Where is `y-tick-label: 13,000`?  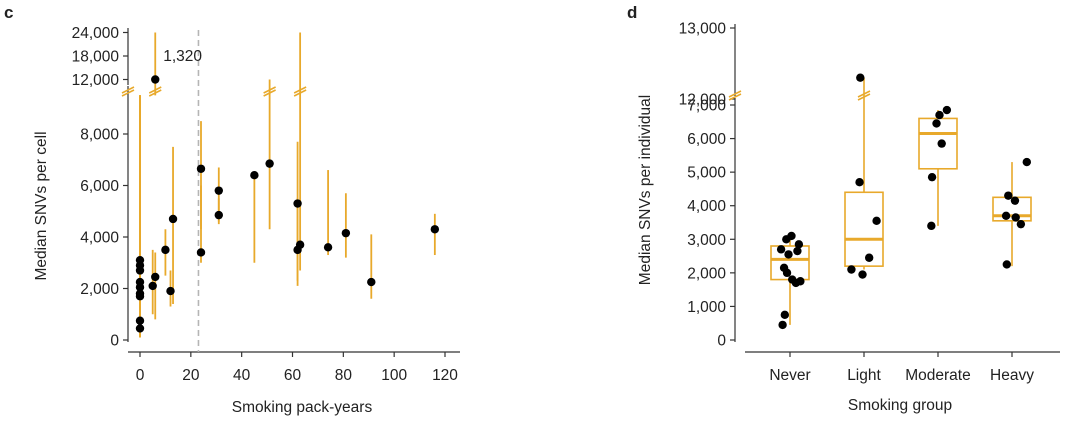 y-tick-label: 13,000 is located at coordinates (703, 29).